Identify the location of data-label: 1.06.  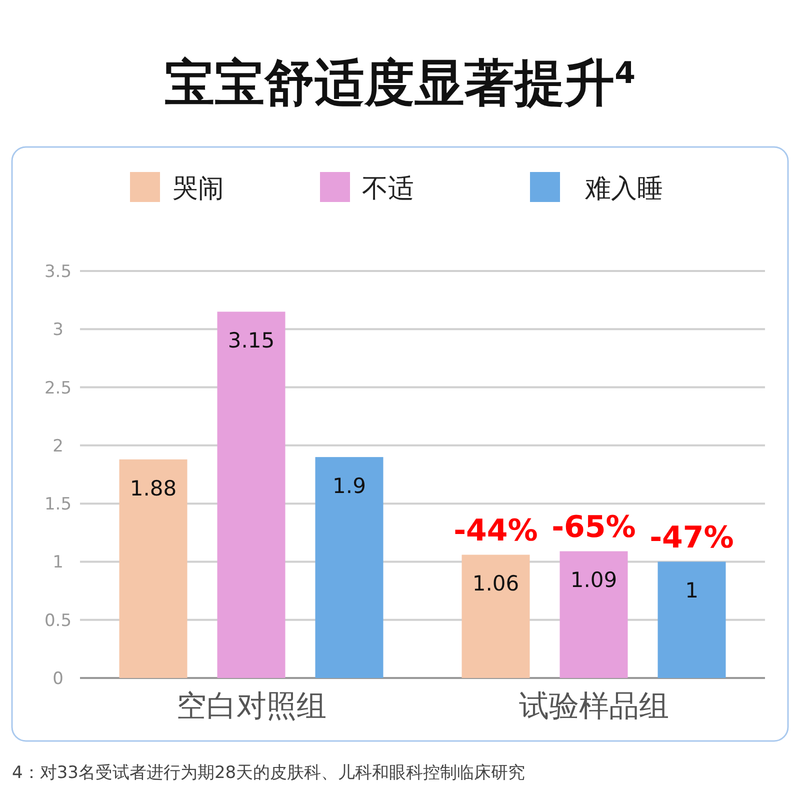
(496, 584).